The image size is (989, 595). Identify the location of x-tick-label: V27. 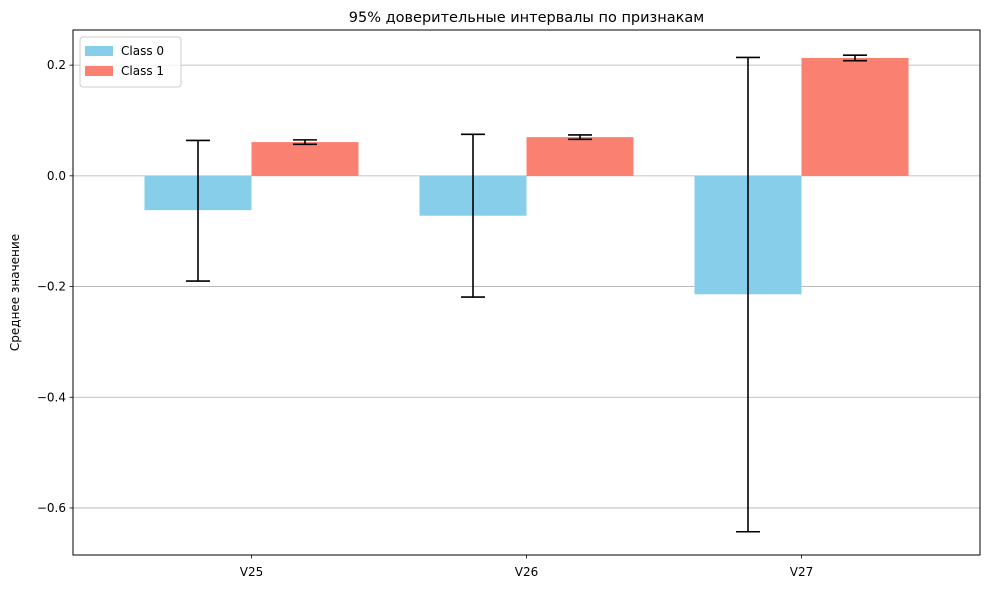
(801, 572).